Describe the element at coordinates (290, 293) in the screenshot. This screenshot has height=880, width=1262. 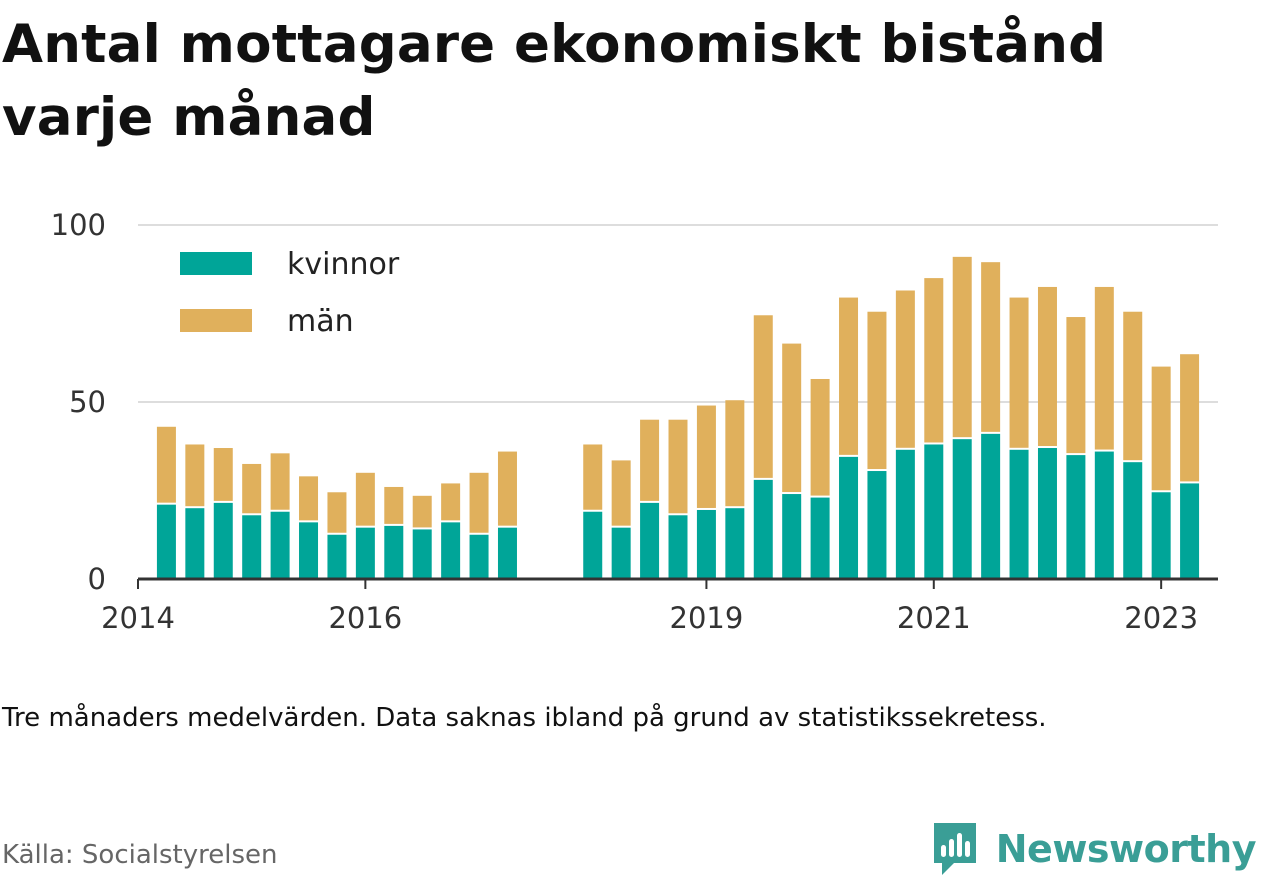
I see `legend: kvinnor män` at that location.